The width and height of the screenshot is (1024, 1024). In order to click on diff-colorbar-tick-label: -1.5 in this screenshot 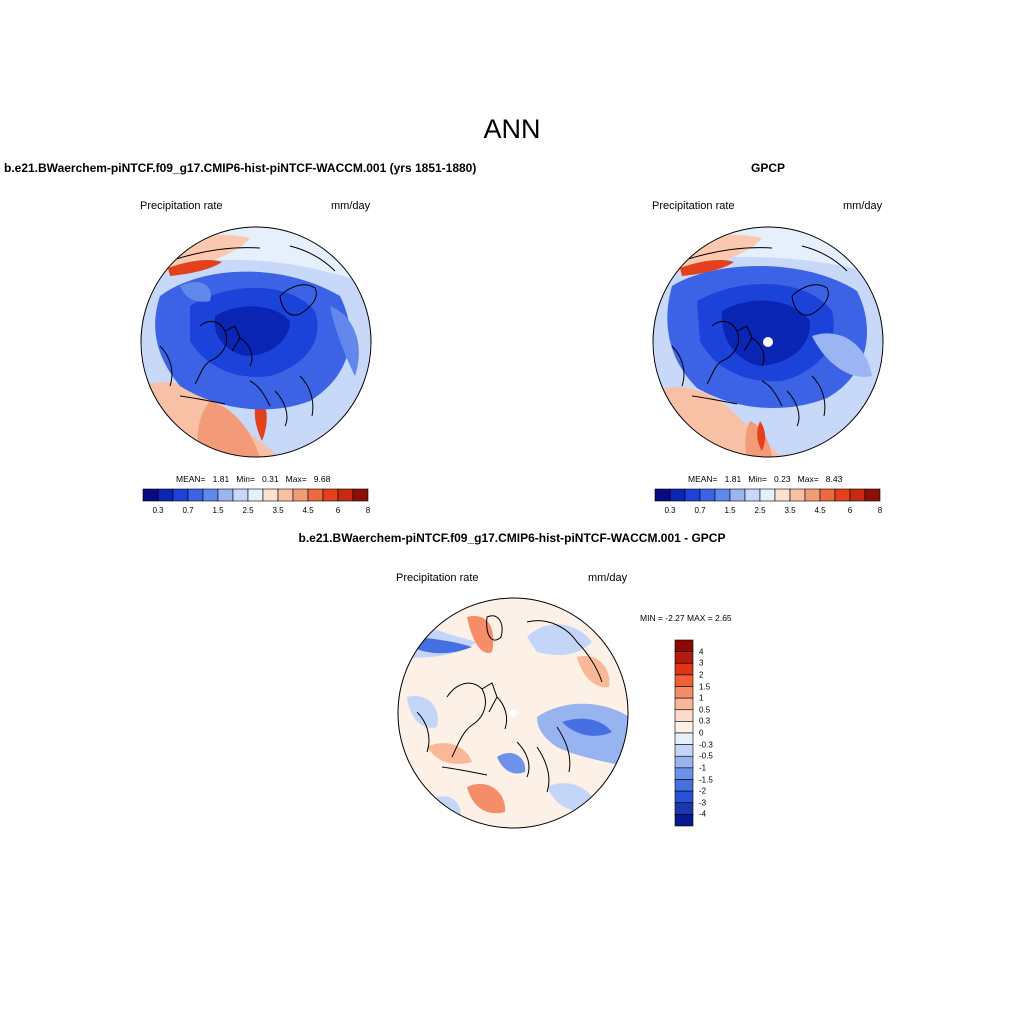, I will do `click(706, 779)`.